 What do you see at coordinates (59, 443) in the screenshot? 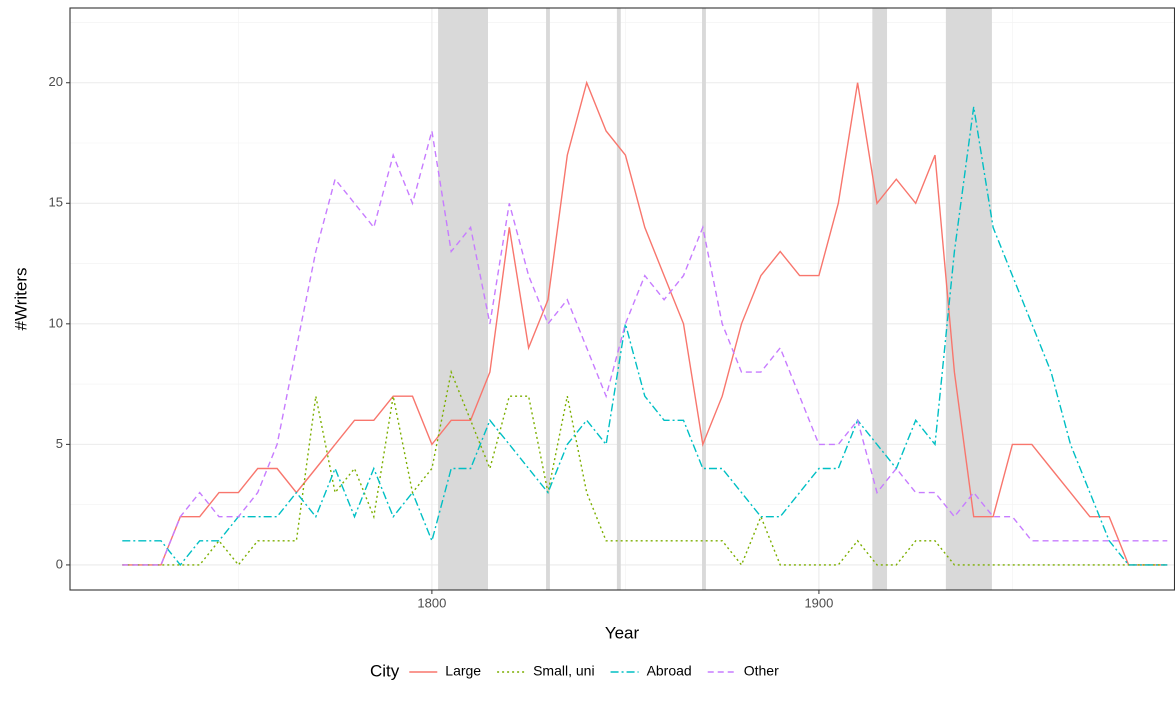
I see `y-tick-label: 5` at bounding box center [59, 443].